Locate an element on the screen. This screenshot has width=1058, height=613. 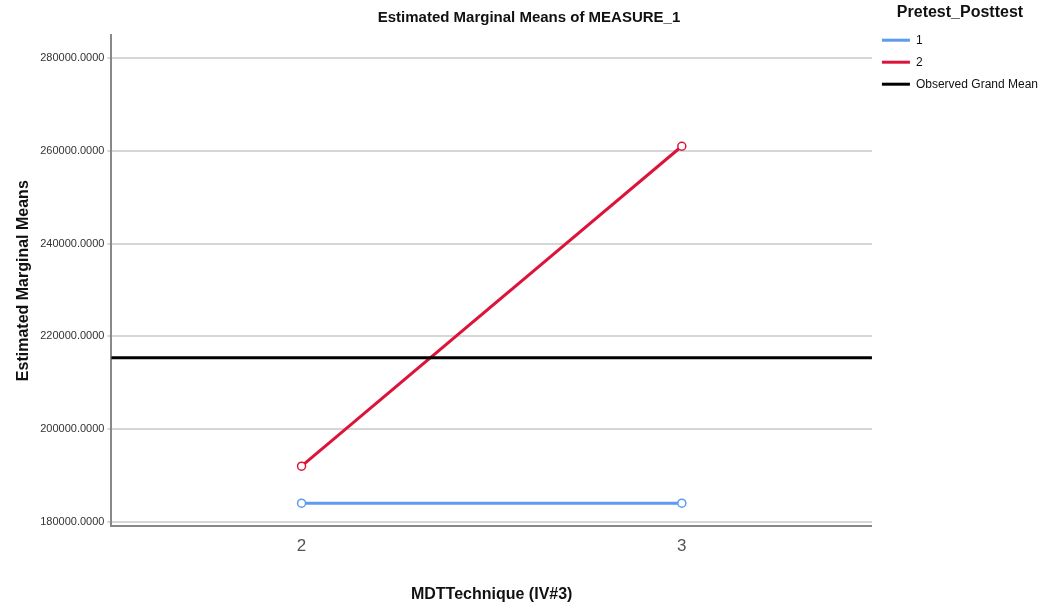
legend-label: Observed Grand Mean is located at coordinates (976, 83).